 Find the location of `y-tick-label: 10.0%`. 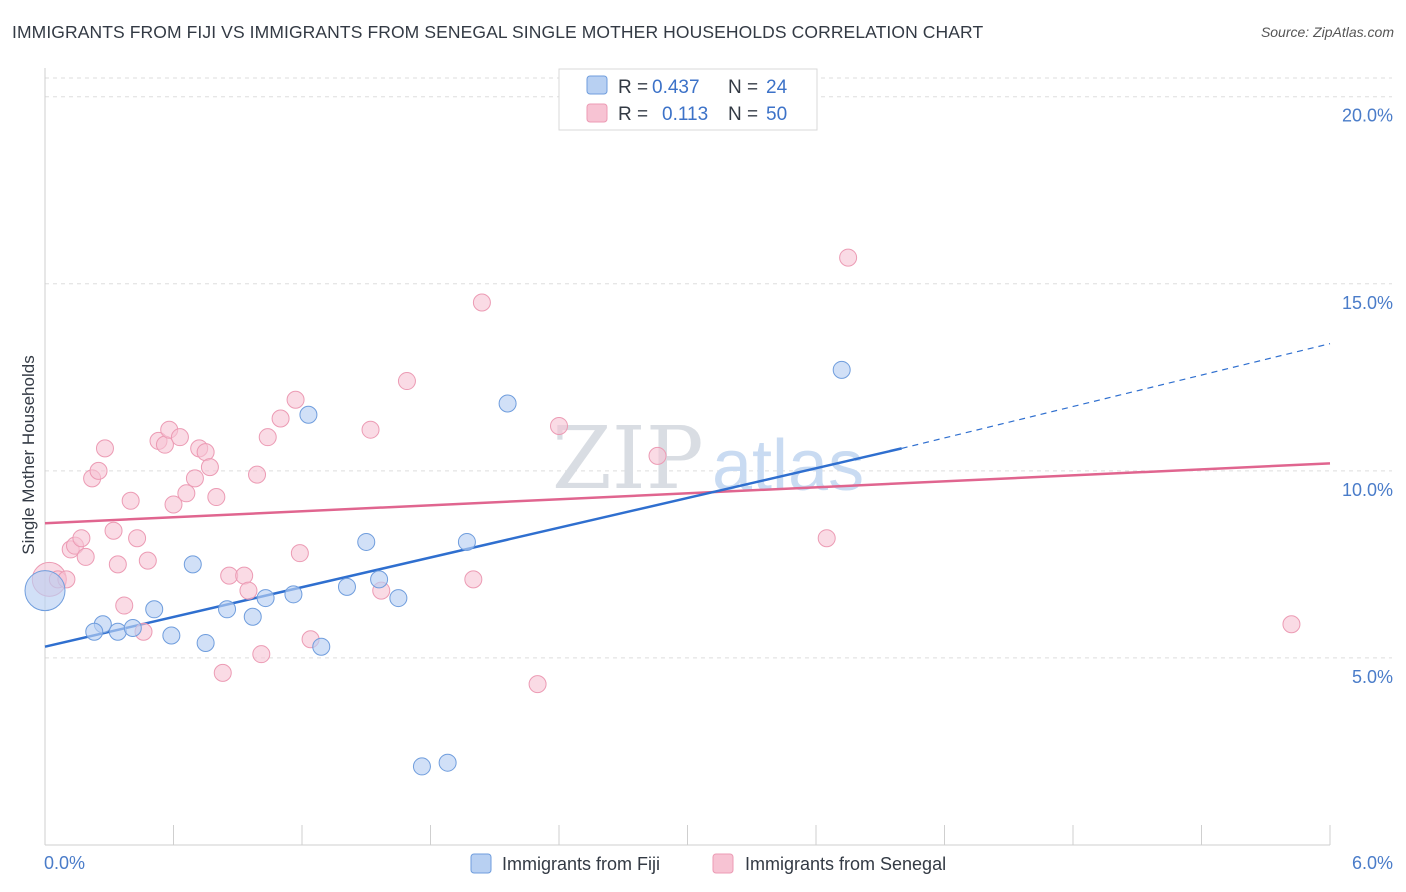

y-tick-label: 10.0% is located at coordinates (1367, 490).